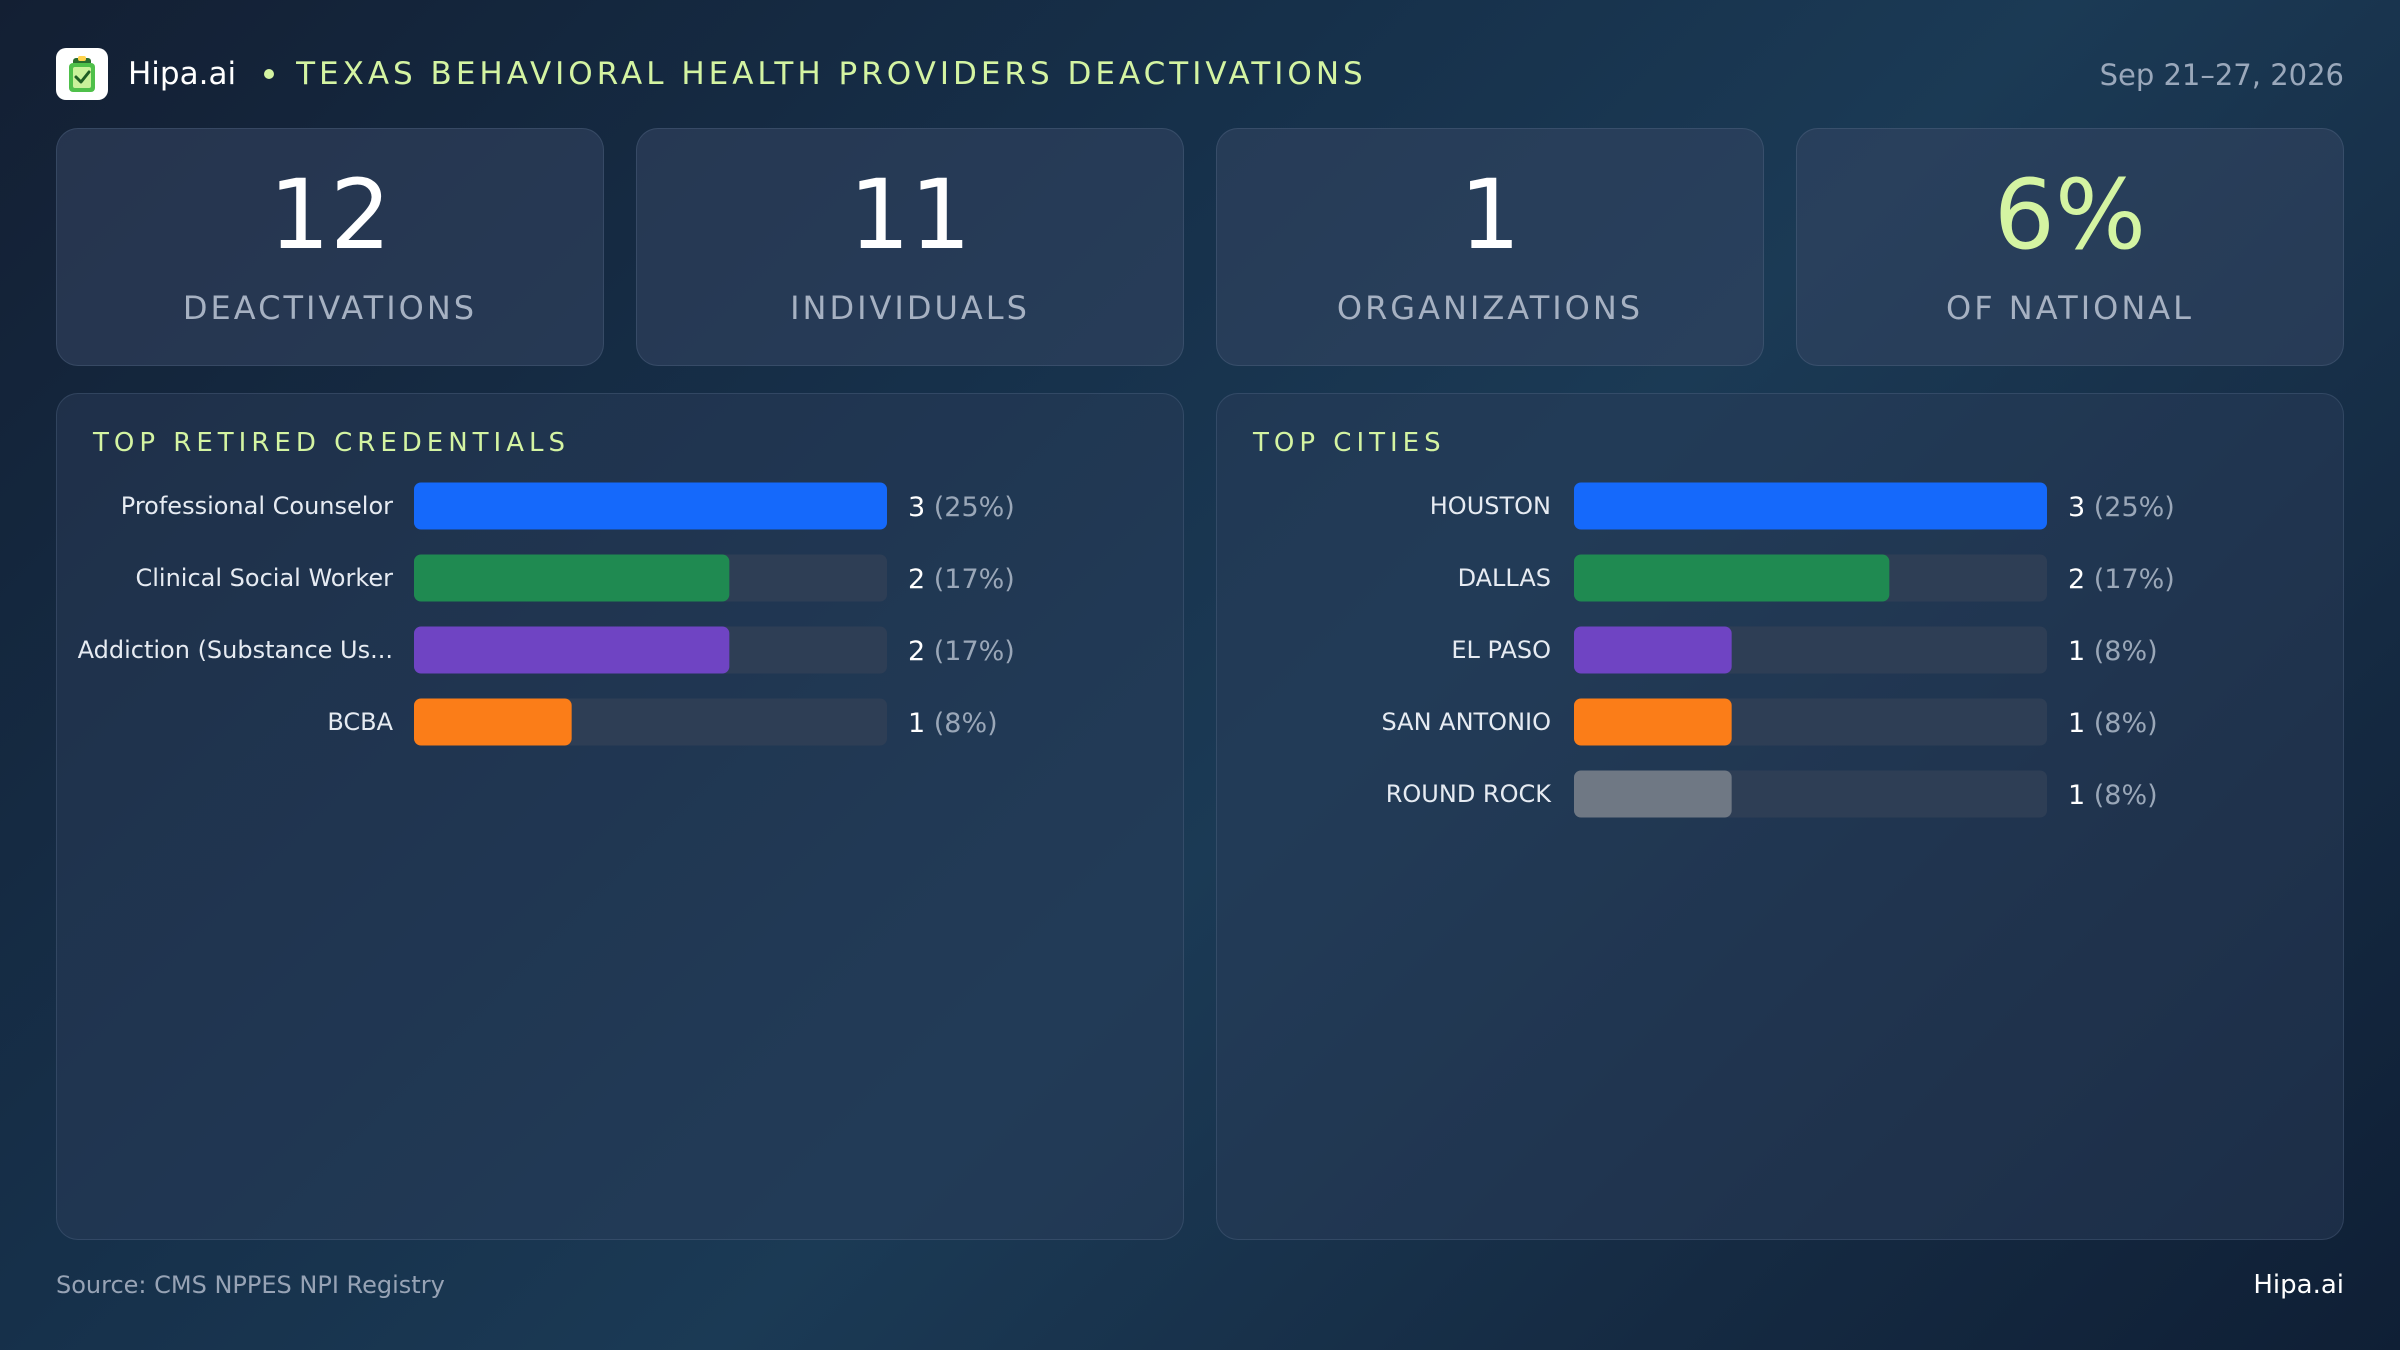 This screenshot has width=2400, height=1350. I want to click on category-label: EL PASO, so click(1501, 650).